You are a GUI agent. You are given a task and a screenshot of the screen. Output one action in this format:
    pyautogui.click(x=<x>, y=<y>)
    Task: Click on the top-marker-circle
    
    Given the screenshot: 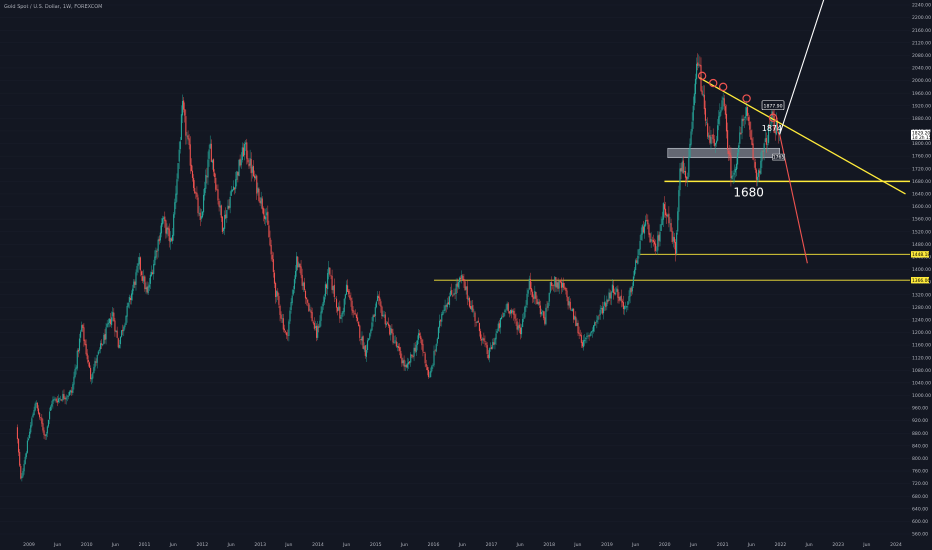 What is the action you would take?
    pyautogui.click(x=746, y=98)
    